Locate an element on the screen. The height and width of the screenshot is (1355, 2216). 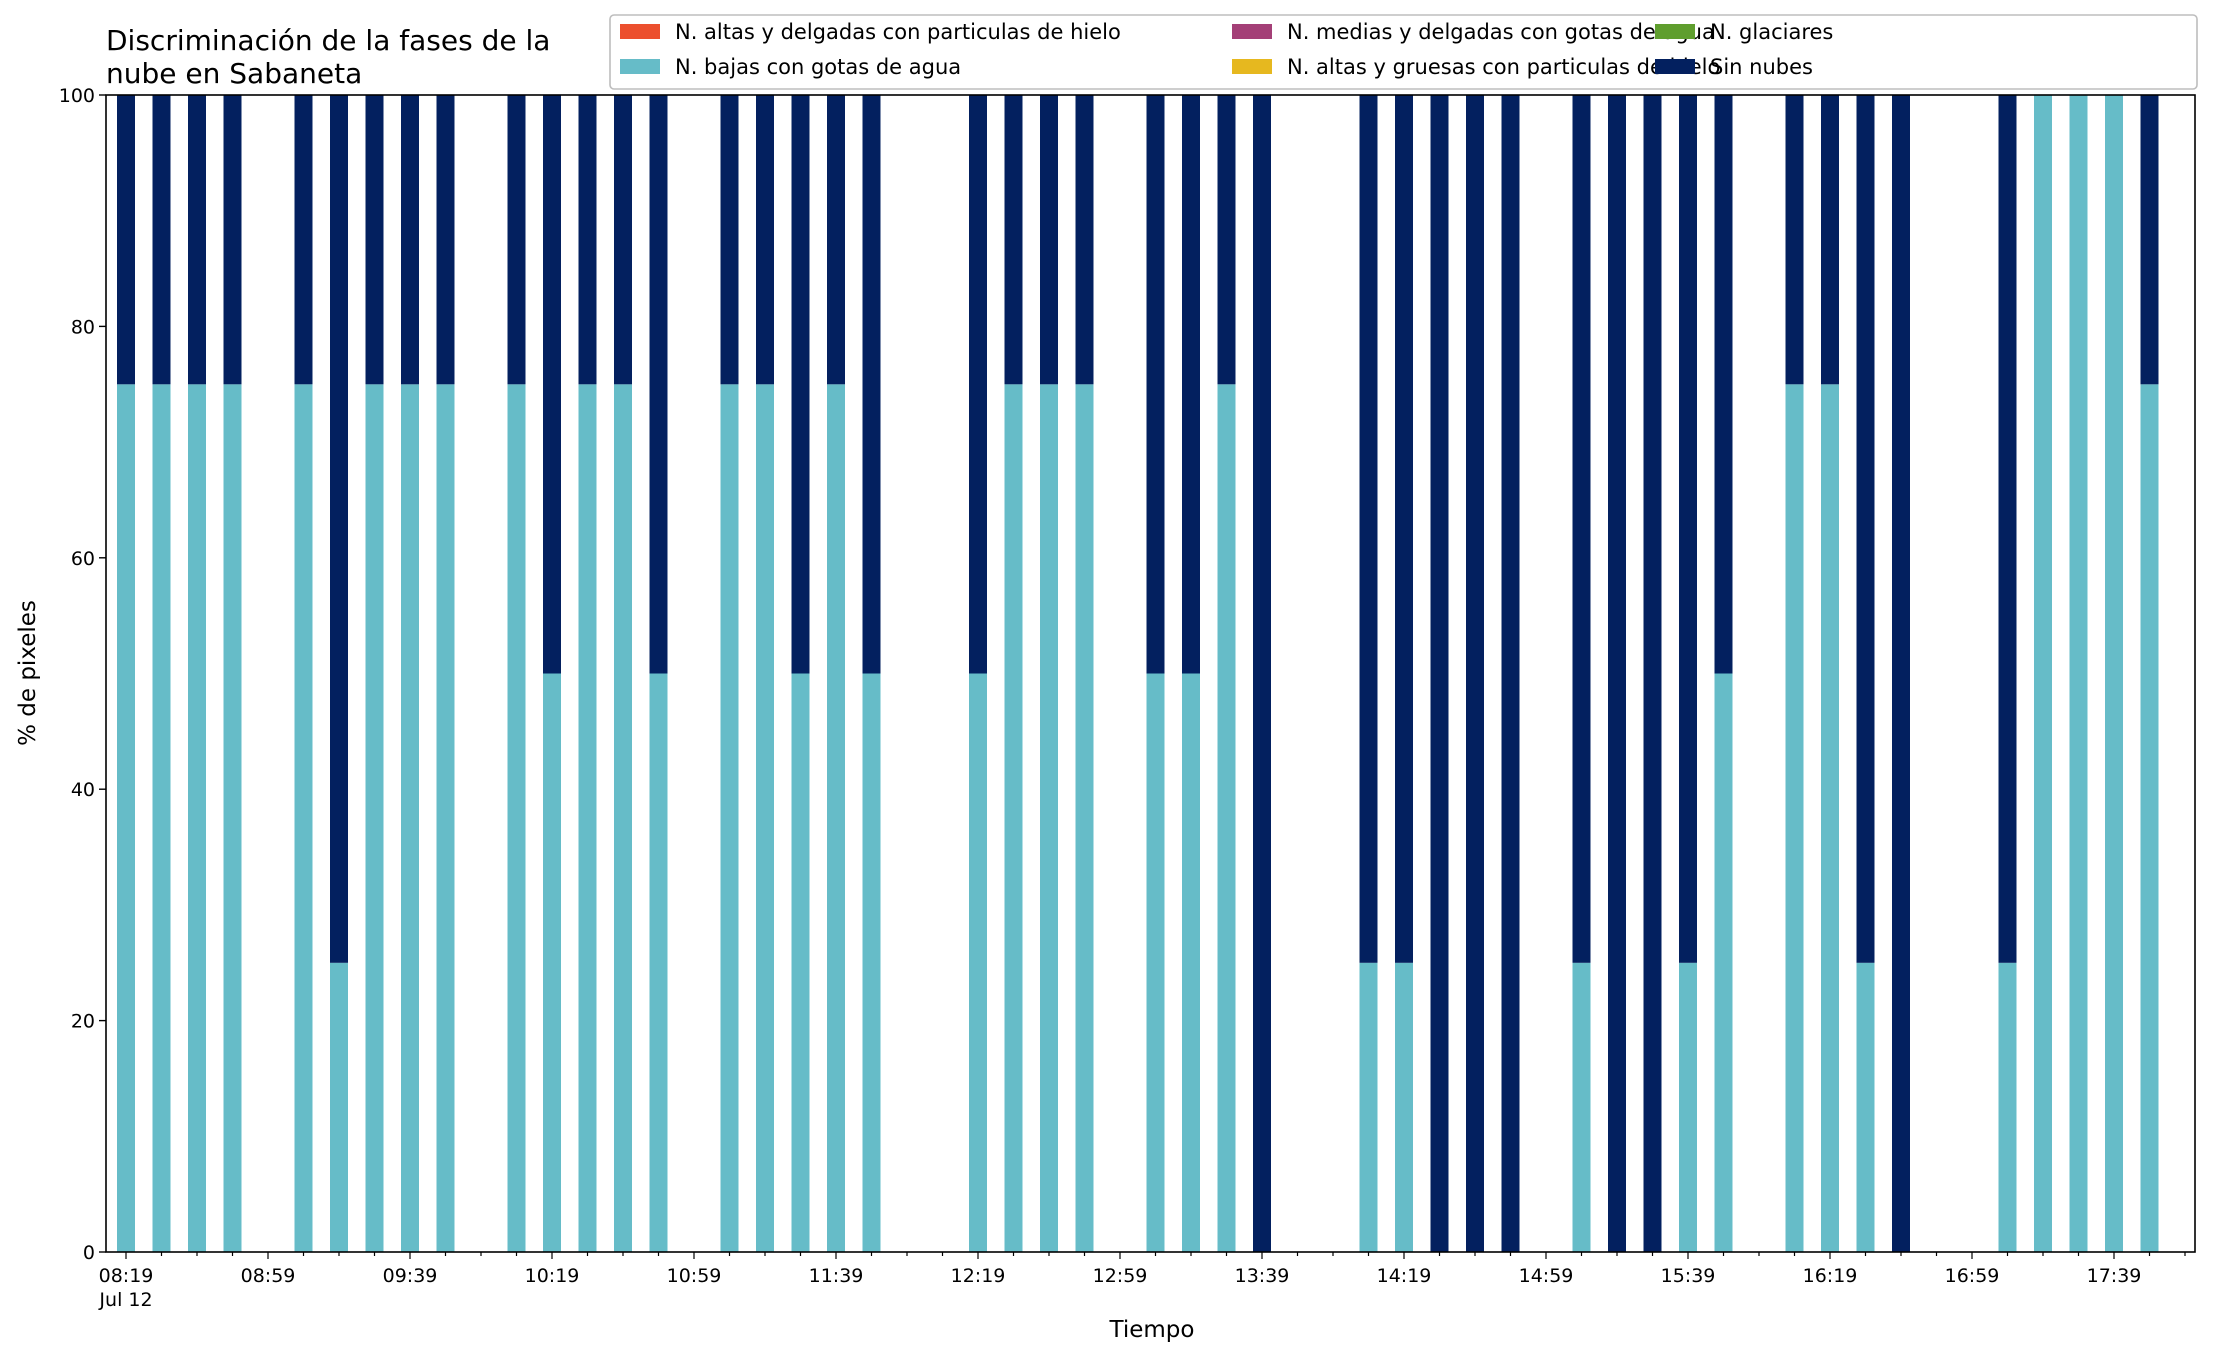
chart-title-line-2: nube en Sabaneta is located at coordinates (234, 73).